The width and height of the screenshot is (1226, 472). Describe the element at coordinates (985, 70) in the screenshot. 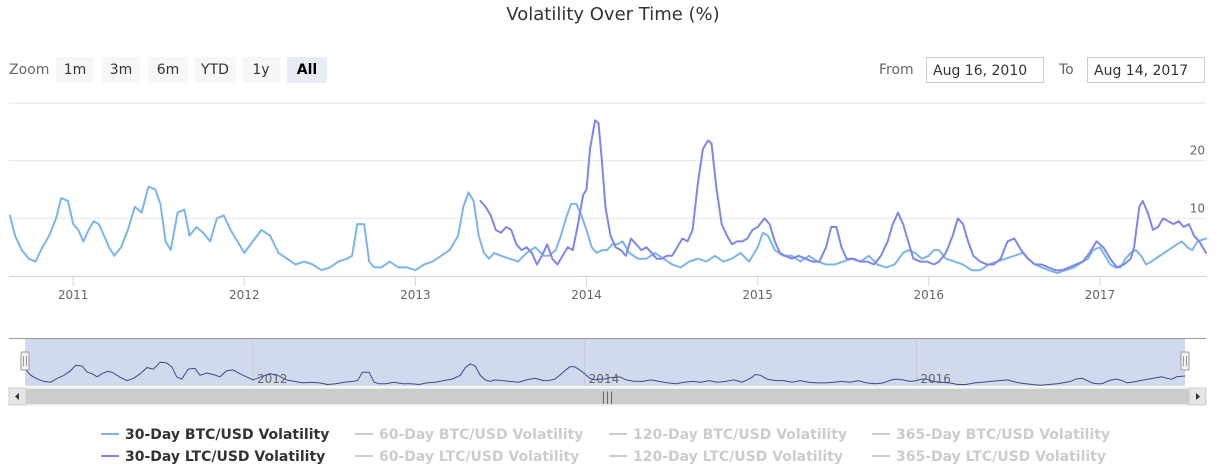

I see `from-date-input: Aug 16, 2010` at that location.